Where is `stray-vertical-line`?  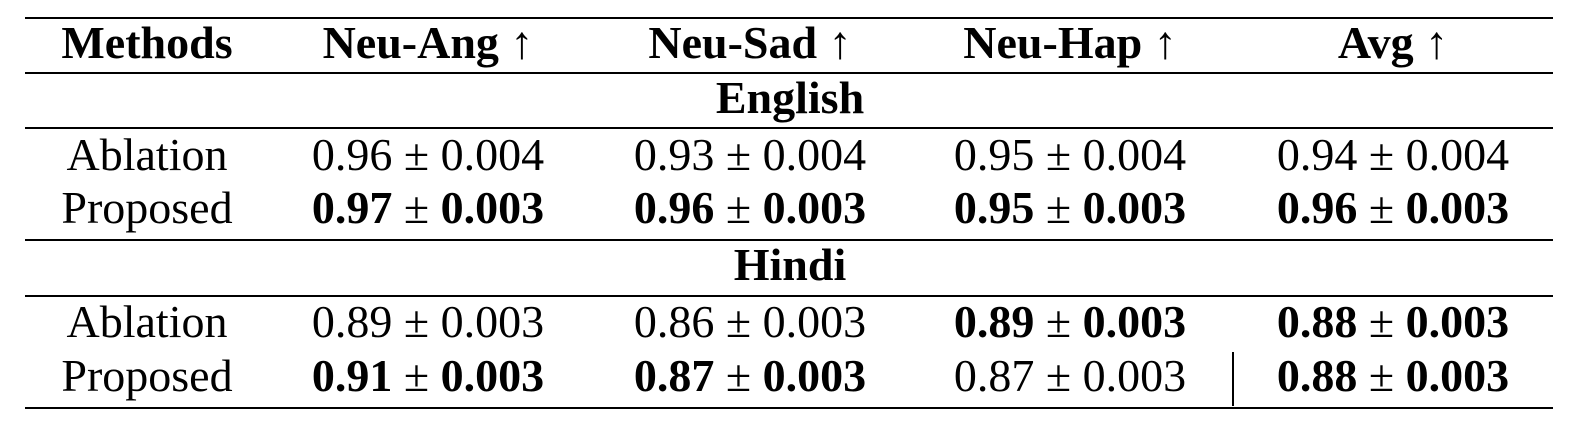
stray-vertical-line is located at coordinates (1233, 379).